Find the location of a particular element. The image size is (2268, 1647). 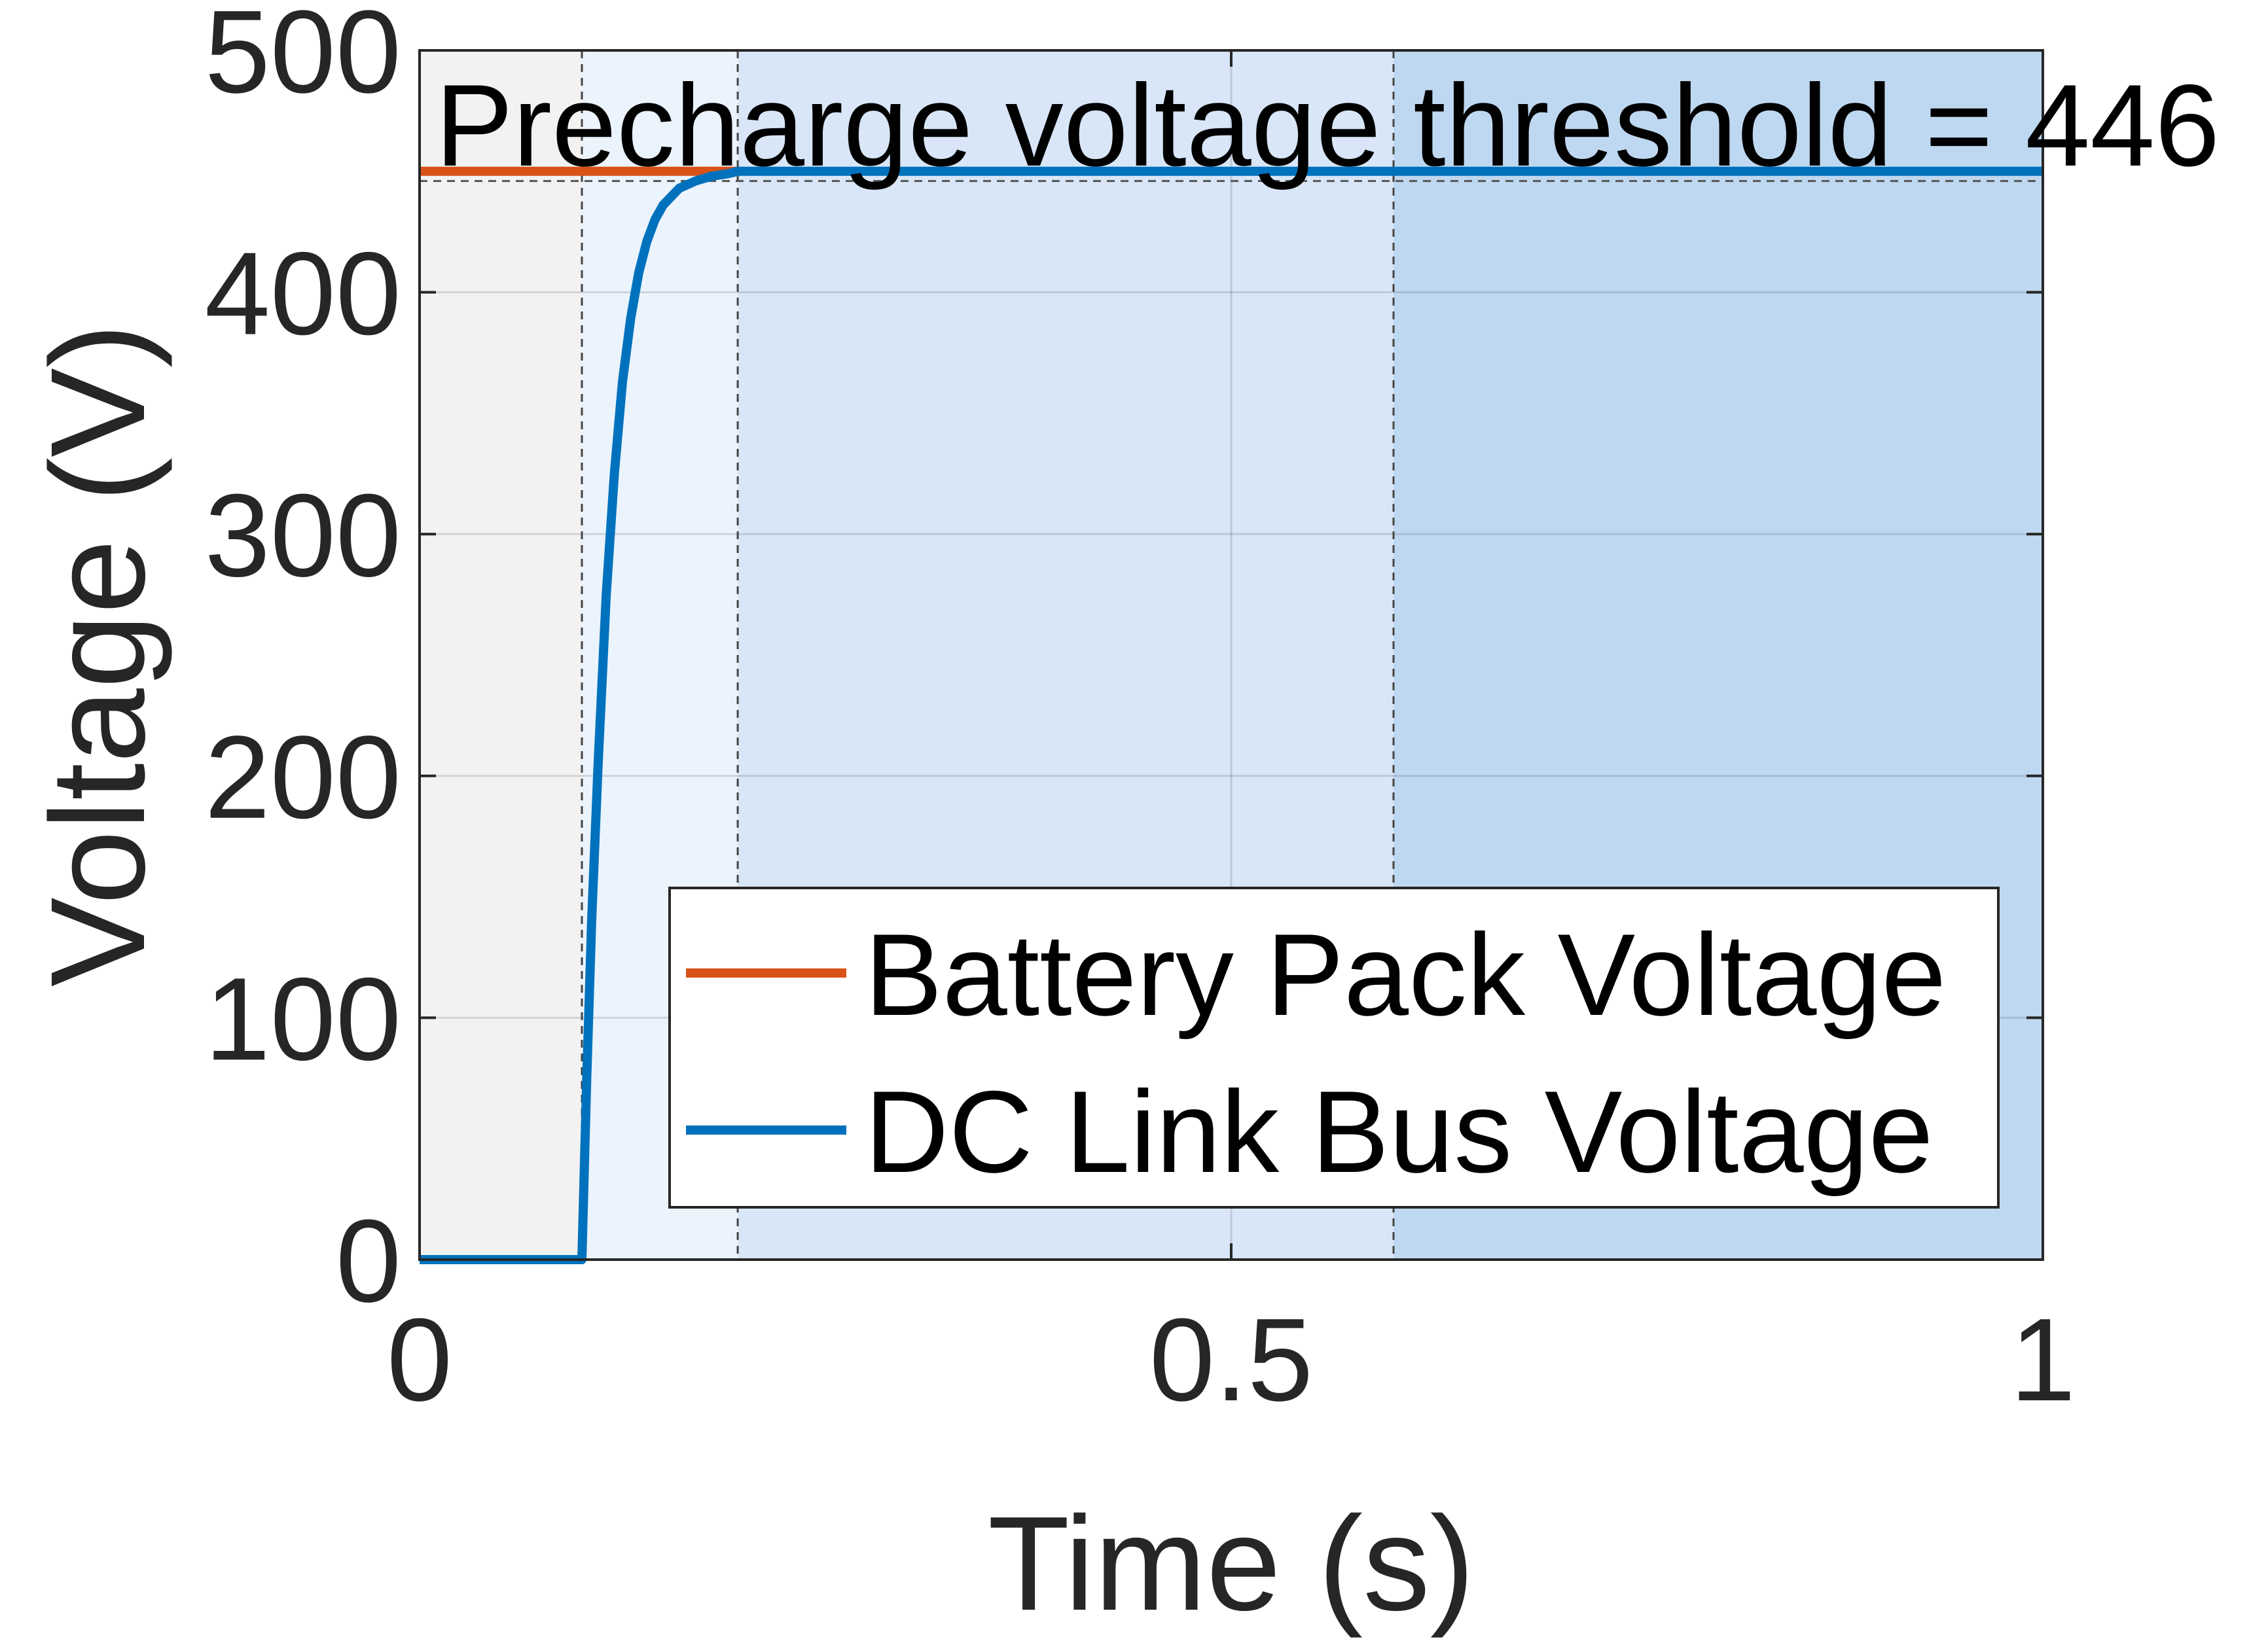

x-tick-label-2: 1 is located at coordinates (2043, 1360).